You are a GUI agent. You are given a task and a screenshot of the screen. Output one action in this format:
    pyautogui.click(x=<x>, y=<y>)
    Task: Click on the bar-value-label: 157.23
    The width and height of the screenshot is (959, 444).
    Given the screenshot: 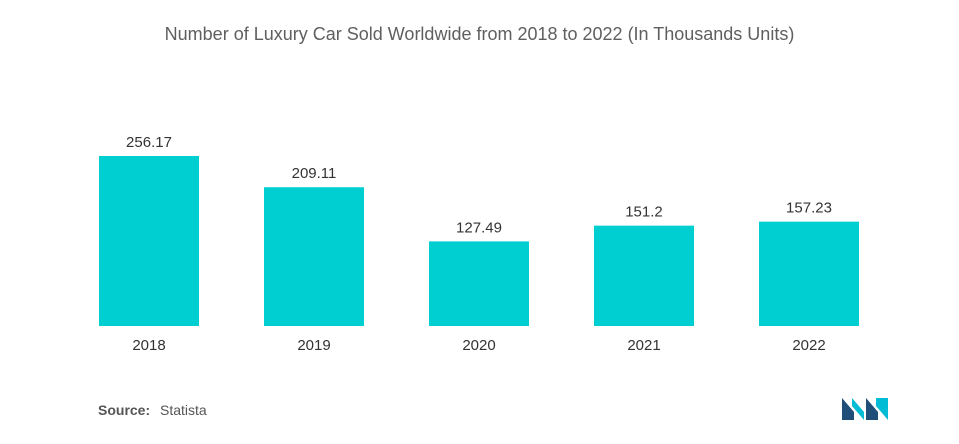 What is the action you would take?
    pyautogui.click(x=809, y=208)
    